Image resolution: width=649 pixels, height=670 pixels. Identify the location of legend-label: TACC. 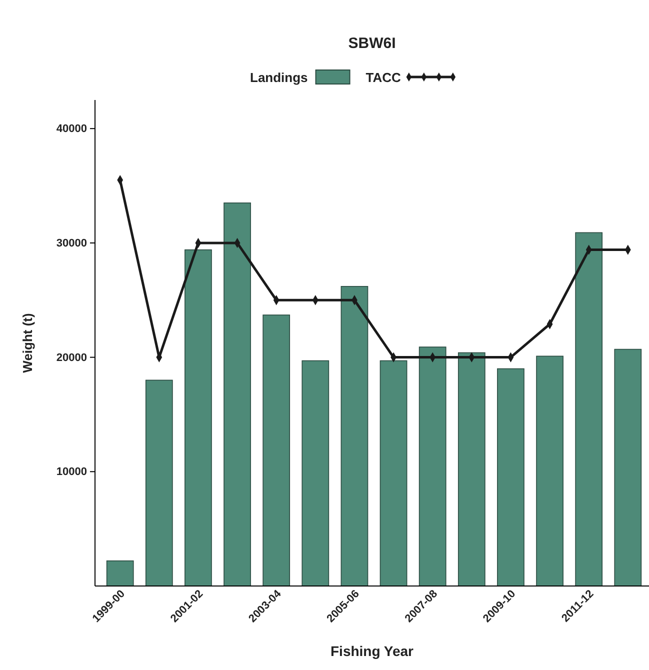
(384, 77).